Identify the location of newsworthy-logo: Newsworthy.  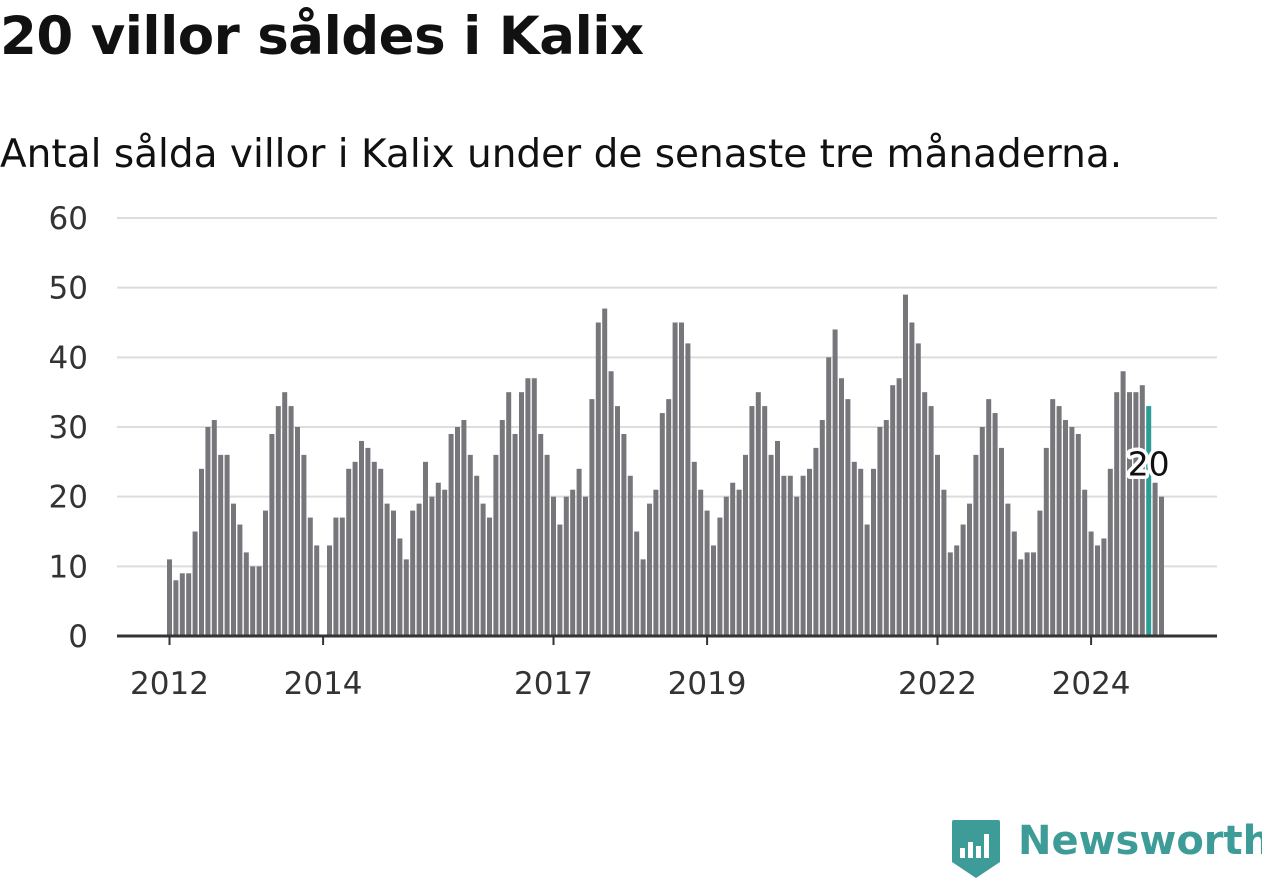
(1106, 848).